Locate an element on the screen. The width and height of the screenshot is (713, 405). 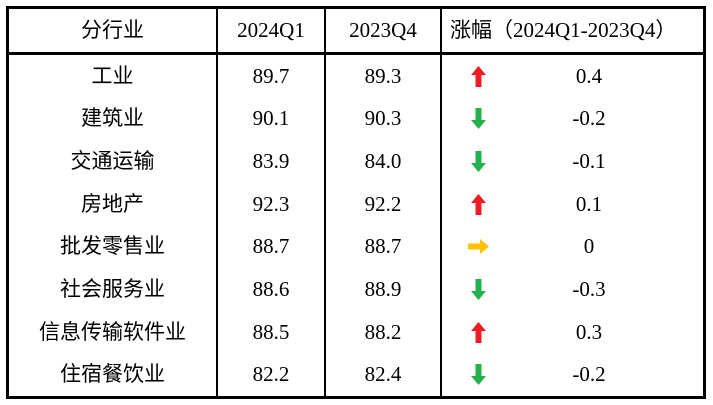
q1-value: 90.1 is located at coordinates (272, 119).